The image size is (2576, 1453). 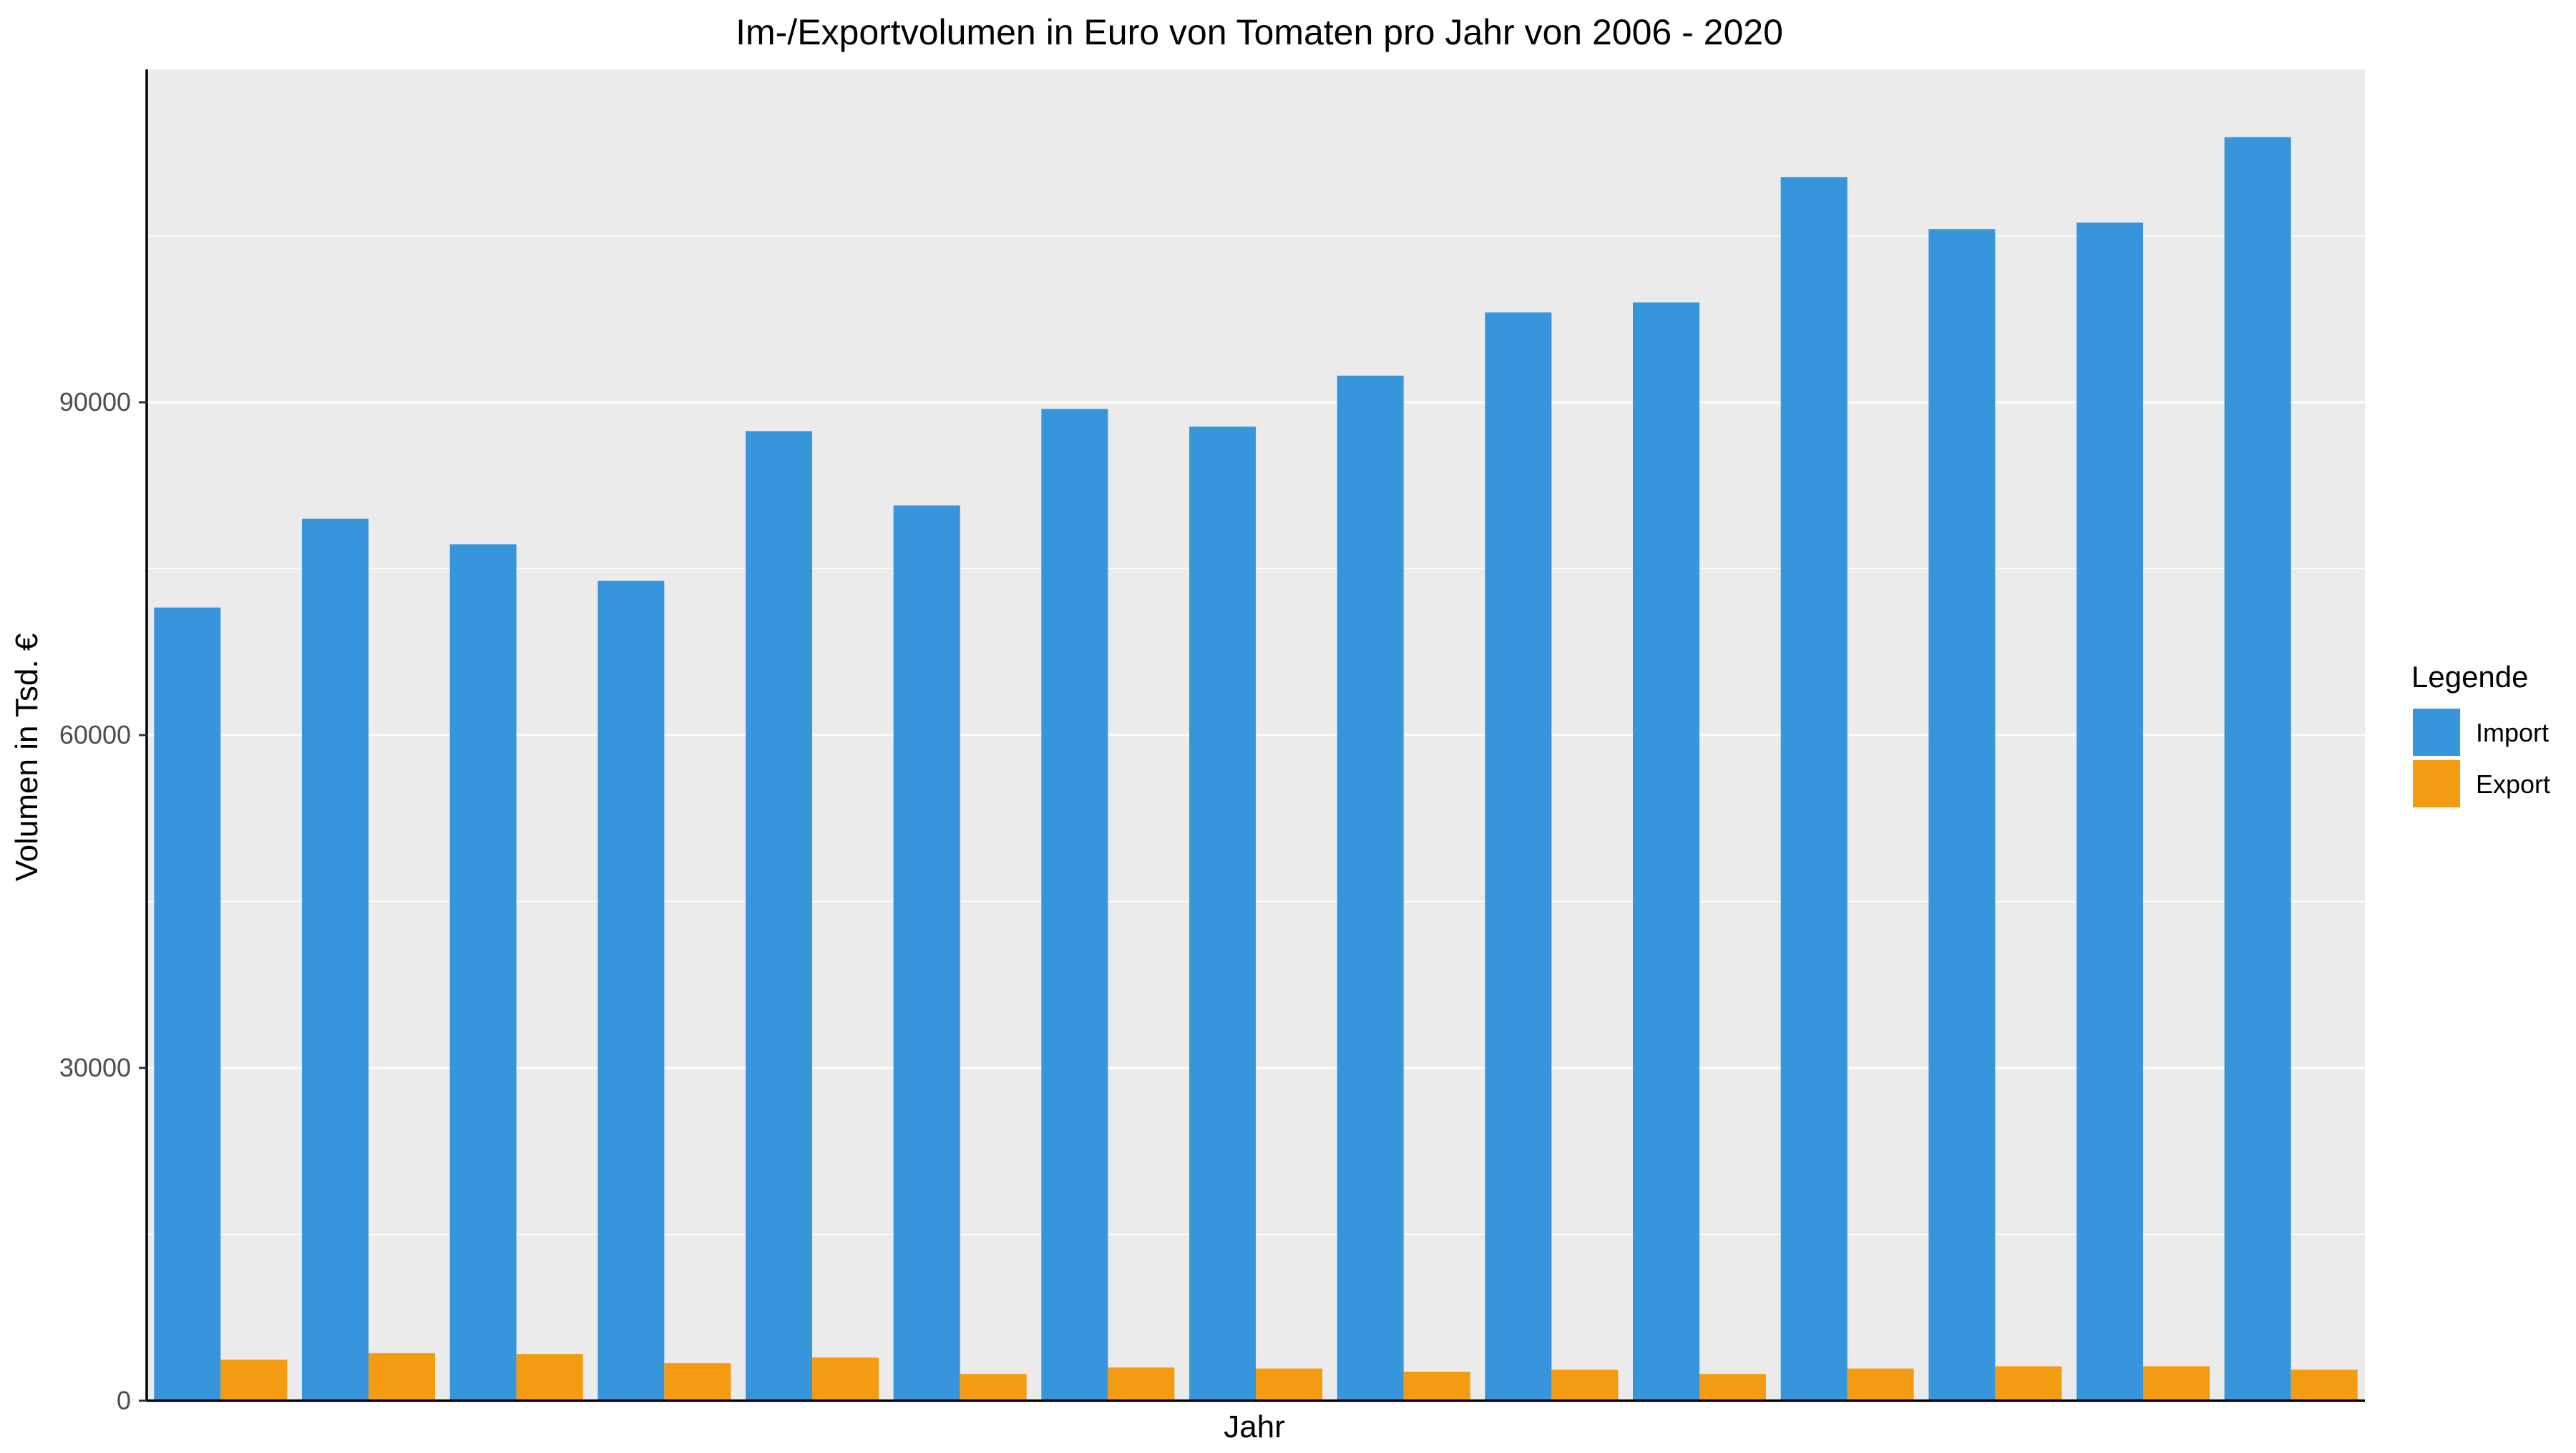 I want to click on y-axis-title: Volumen in Tsd. €, so click(x=26, y=757).